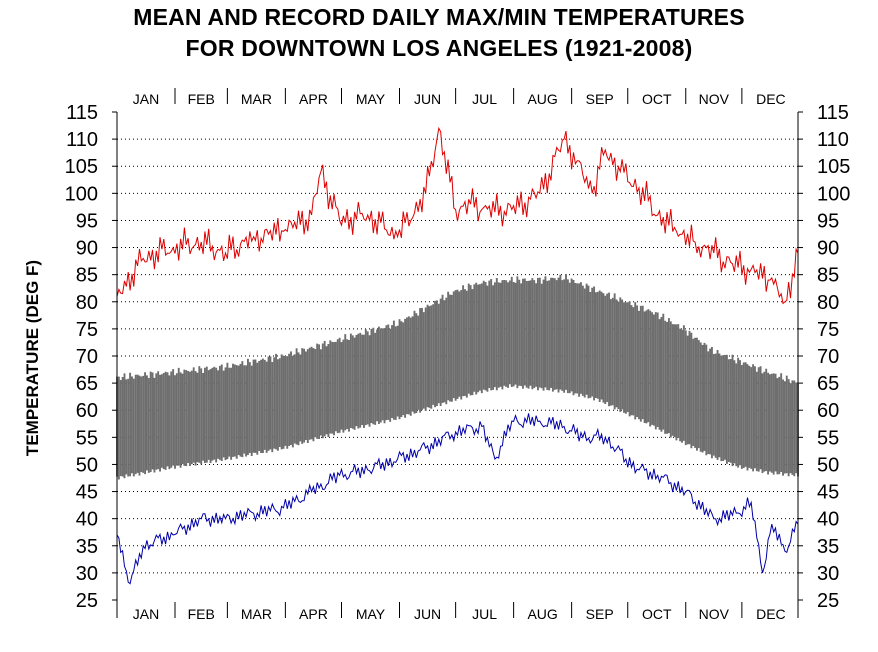 The image size is (878, 652). What do you see at coordinates (427, 614) in the screenshot?
I see `month-label-bottom: JUN` at bounding box center [427, 614].